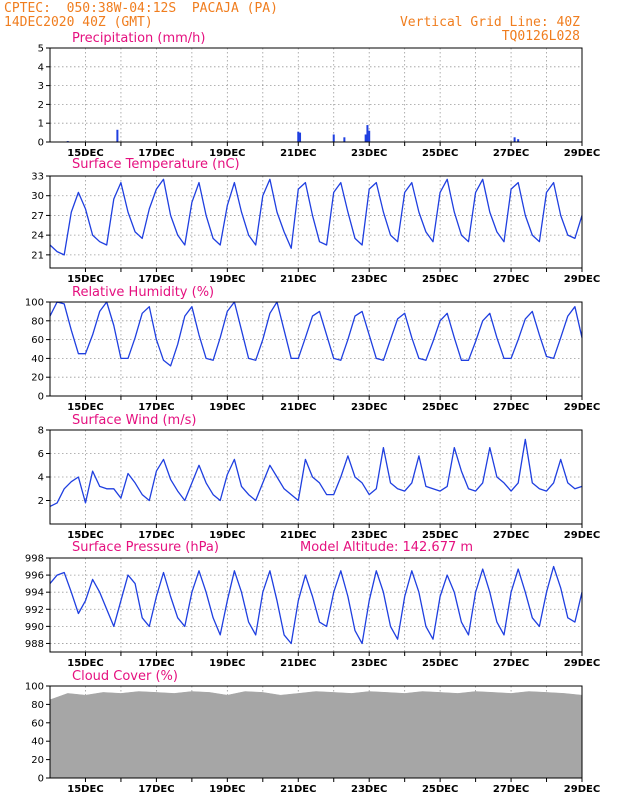 The width and height of the screenshot is (618, 800). What do you see at coordinates (141, 8) in the screenshot?
I see `header-left-line1: CPTEC: 050:38W-04:12S PACAJA (PA)` at bounding box center [141, 8].